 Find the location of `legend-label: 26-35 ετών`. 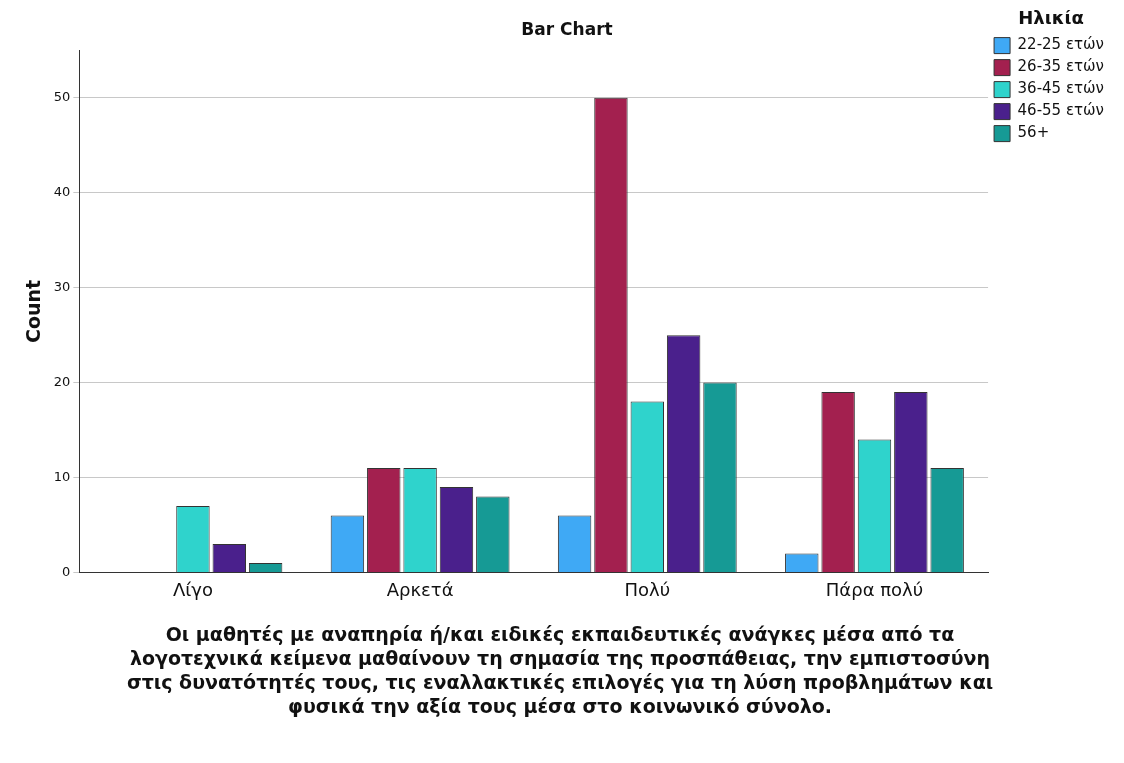

legend-label: 26-35 ετών is located at coordinates (1060, 66).